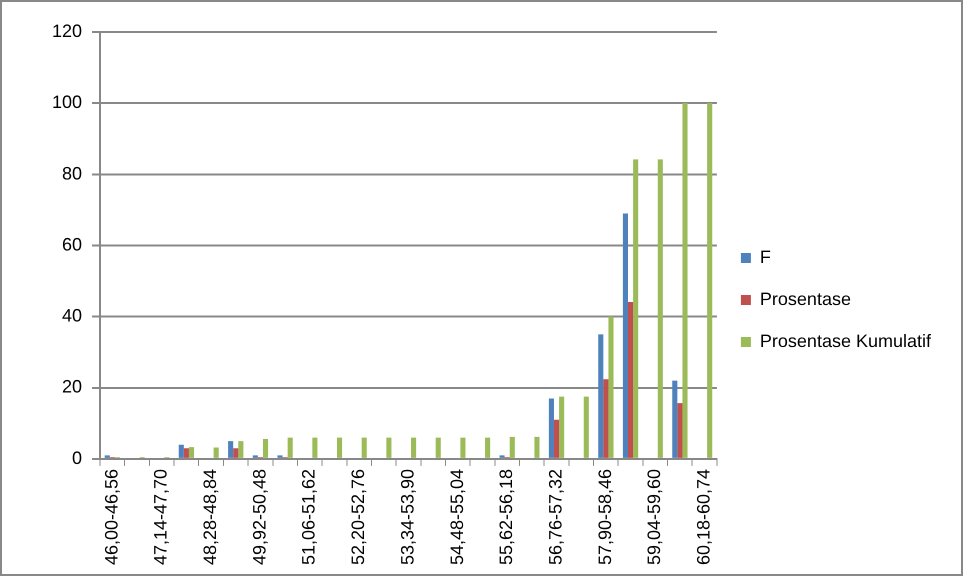 The width and height of the screenshot is (963, 576). What do you see at coordinates (111, 517) in the screenshot?
I see `x-tick-label: 46,00-46,56` at bounding box center [111, 517].